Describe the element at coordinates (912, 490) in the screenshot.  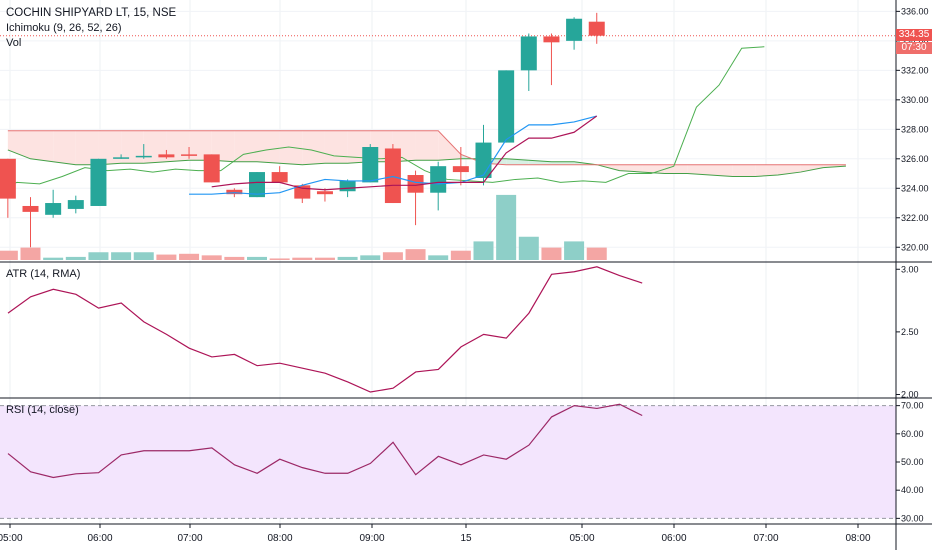
I see `rsi-axis-label: 40.00` at that location.